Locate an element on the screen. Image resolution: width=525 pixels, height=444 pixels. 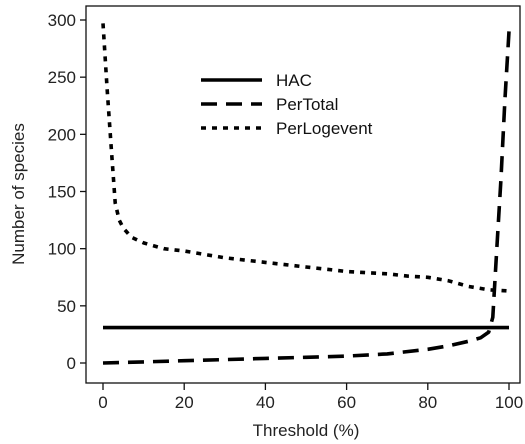
y-tick-label: 0 is located at coordinates (71, 363).